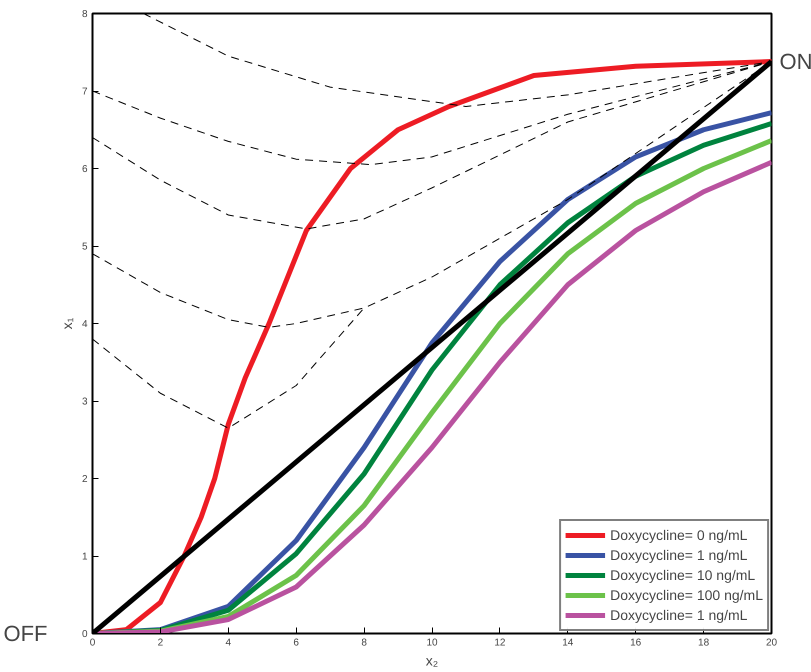 The height and width of the screenshot is (672, 811). I want to click on x-tick-label: 18, so click(704, 643).